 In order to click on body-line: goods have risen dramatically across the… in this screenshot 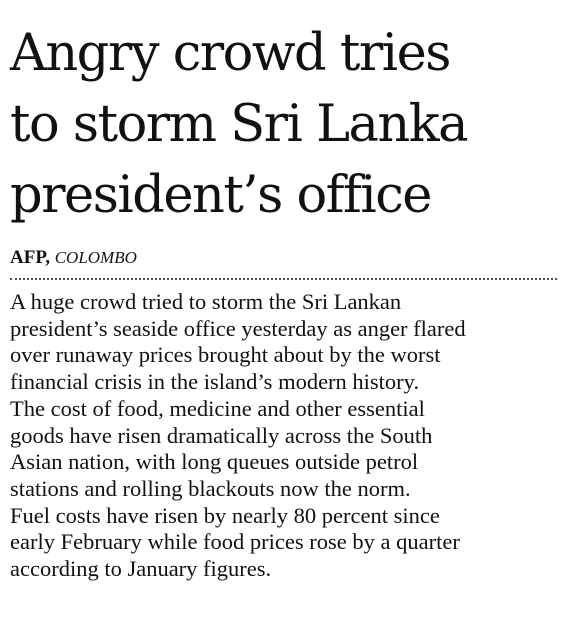, I will do `click(221, 435)`.